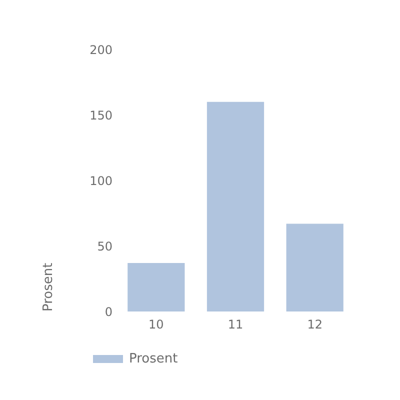 The image size is (400, 400). What do you see at coordinates (108, 312) in the screenshot?
I see `y-tick-label: 0` at bounding box center [108, 312].